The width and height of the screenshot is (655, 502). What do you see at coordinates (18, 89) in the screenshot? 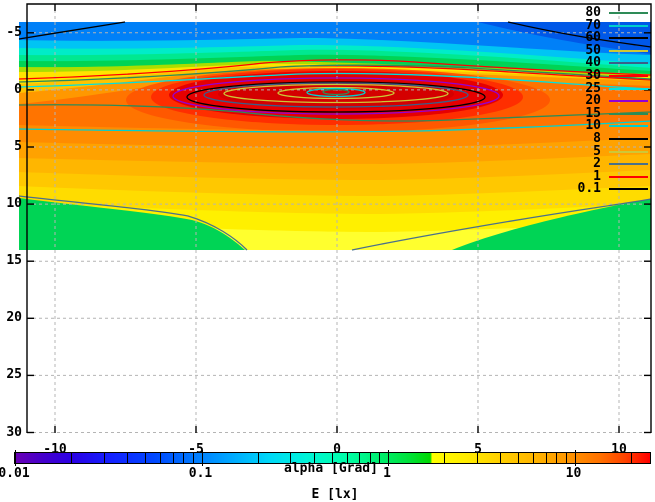
I see `y-tick-label: 0` at bounding box center [18, 89].